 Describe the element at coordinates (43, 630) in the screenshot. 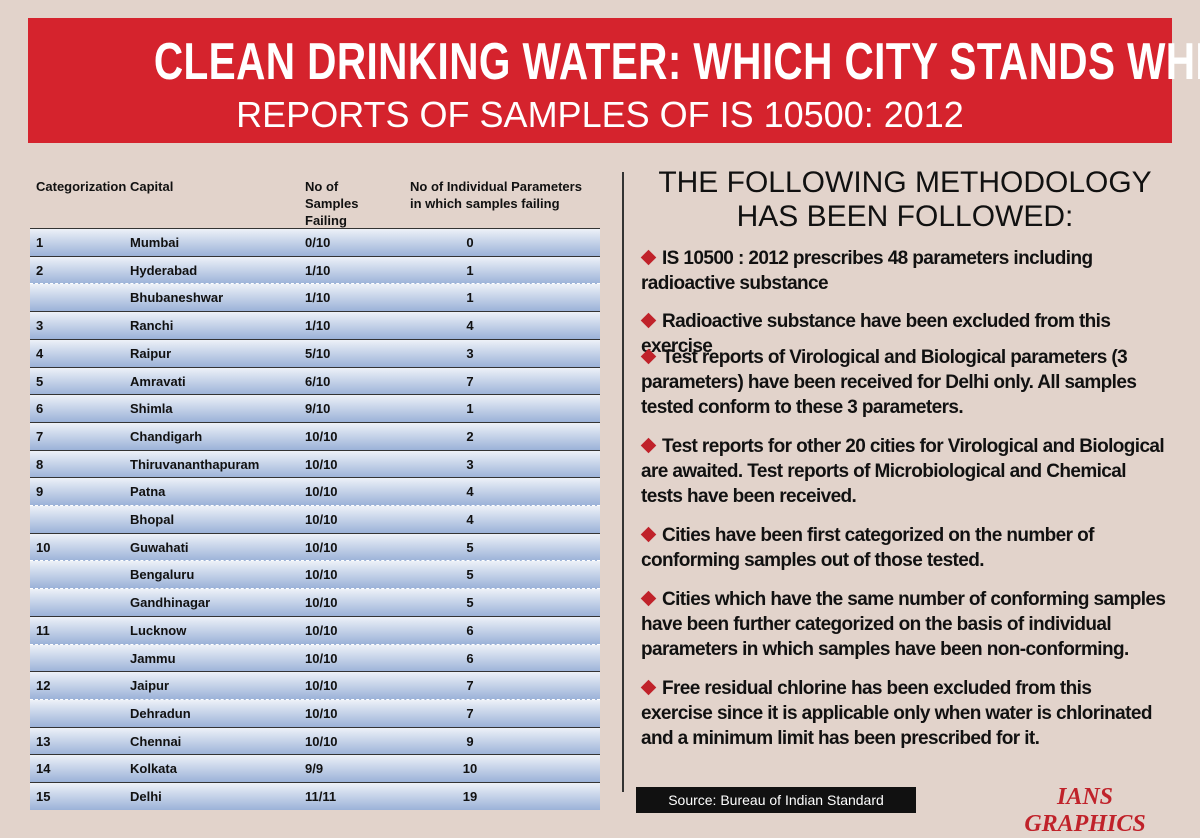

I see `table-cell: 11` at that location.